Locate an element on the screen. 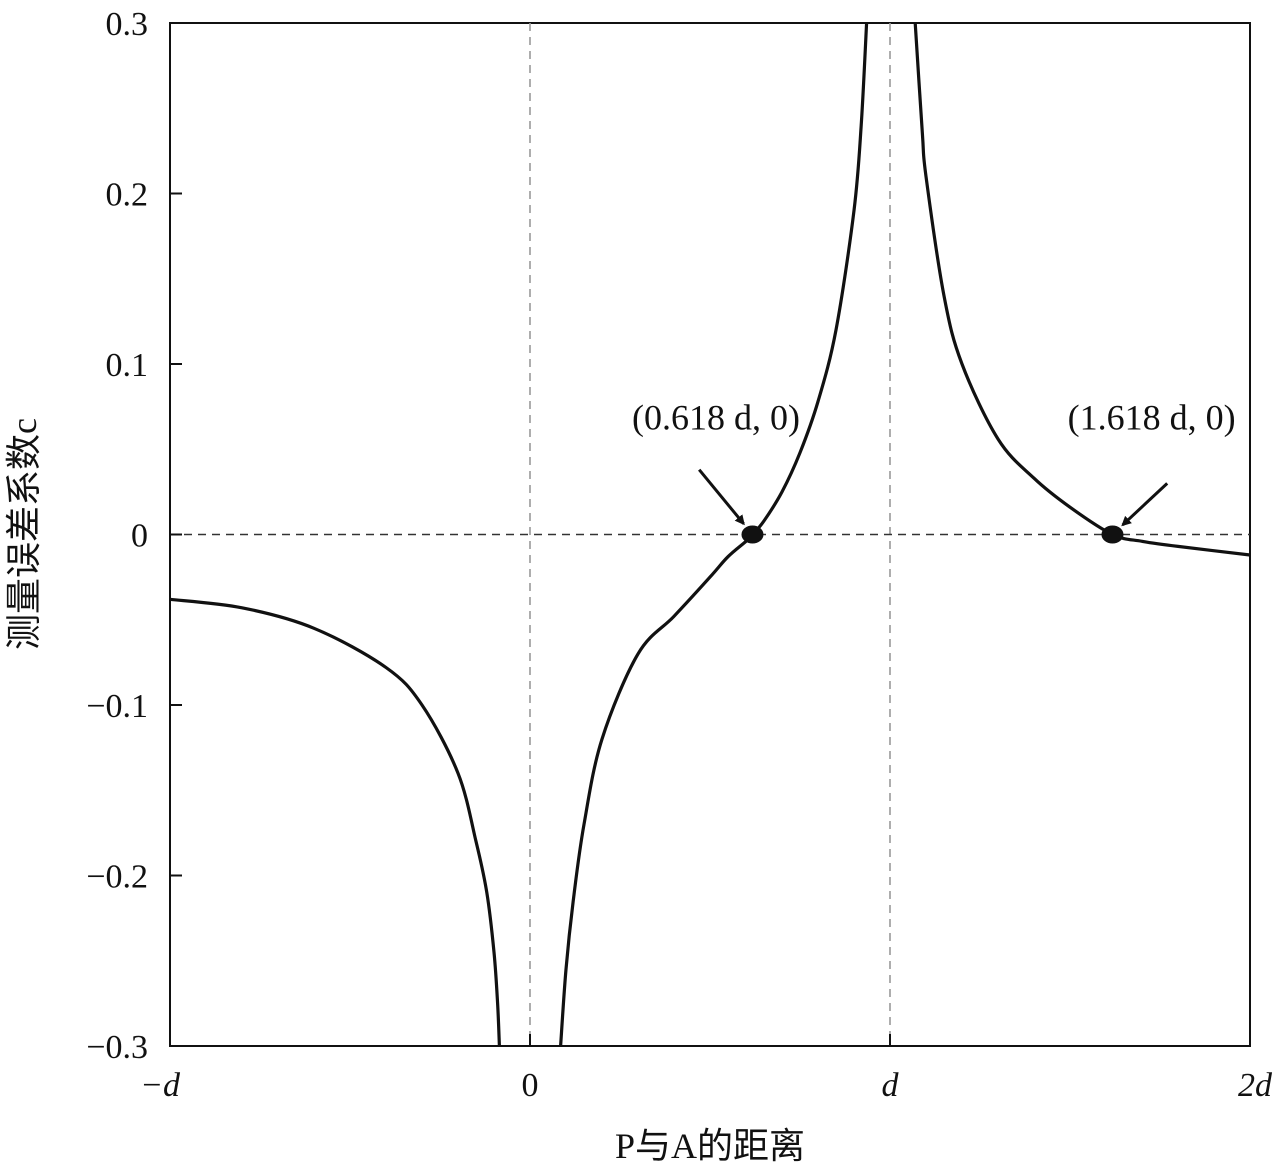 This screenshot has height=1172, width=1280. y-axis-label: 测量误差系数c is located at coordinates (24, 534).